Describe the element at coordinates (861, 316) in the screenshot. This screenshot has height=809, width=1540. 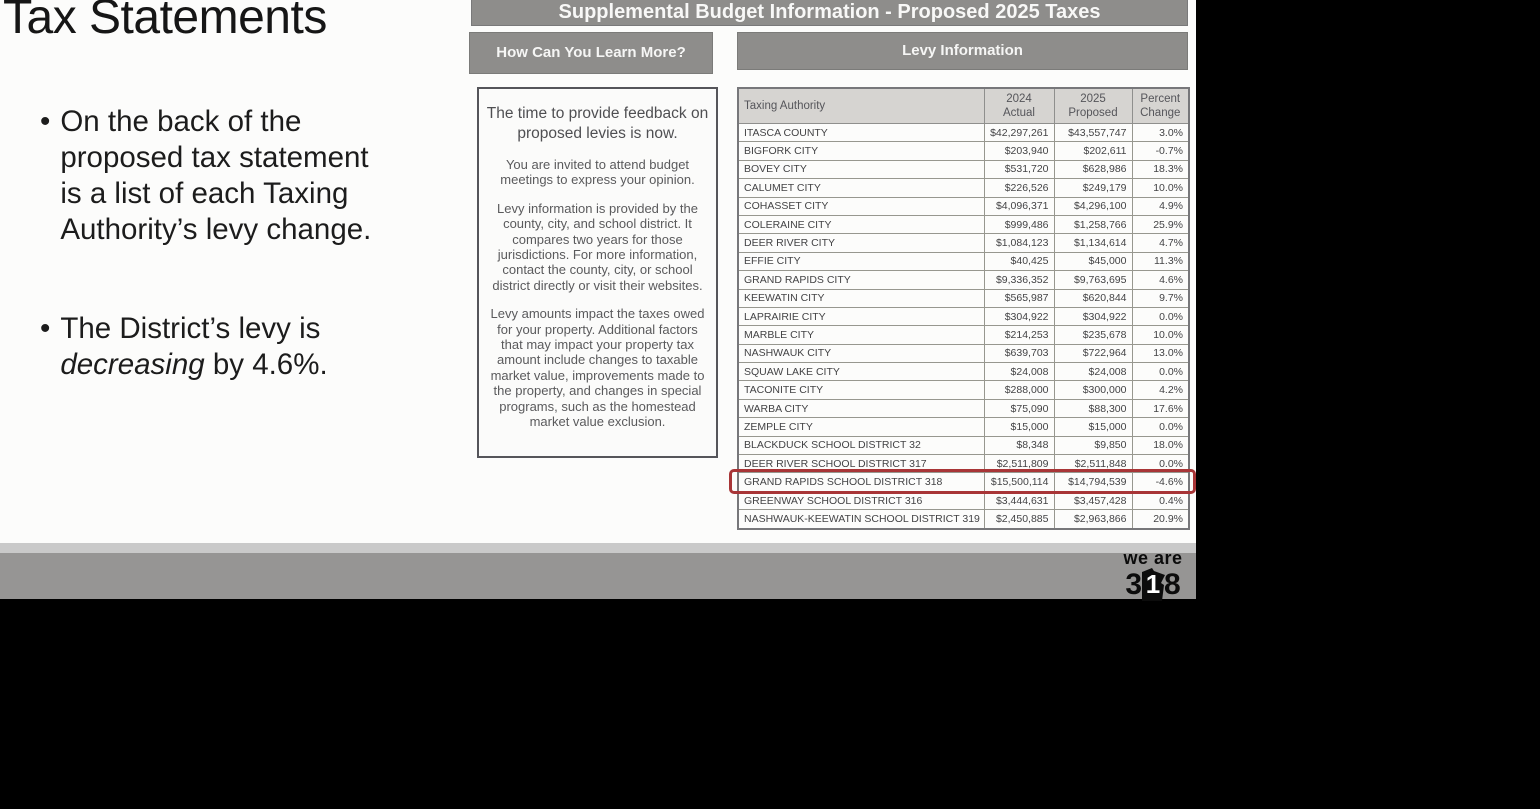
I see `cell-taxing-authority: LAPRAIRIE CITY` at that location.